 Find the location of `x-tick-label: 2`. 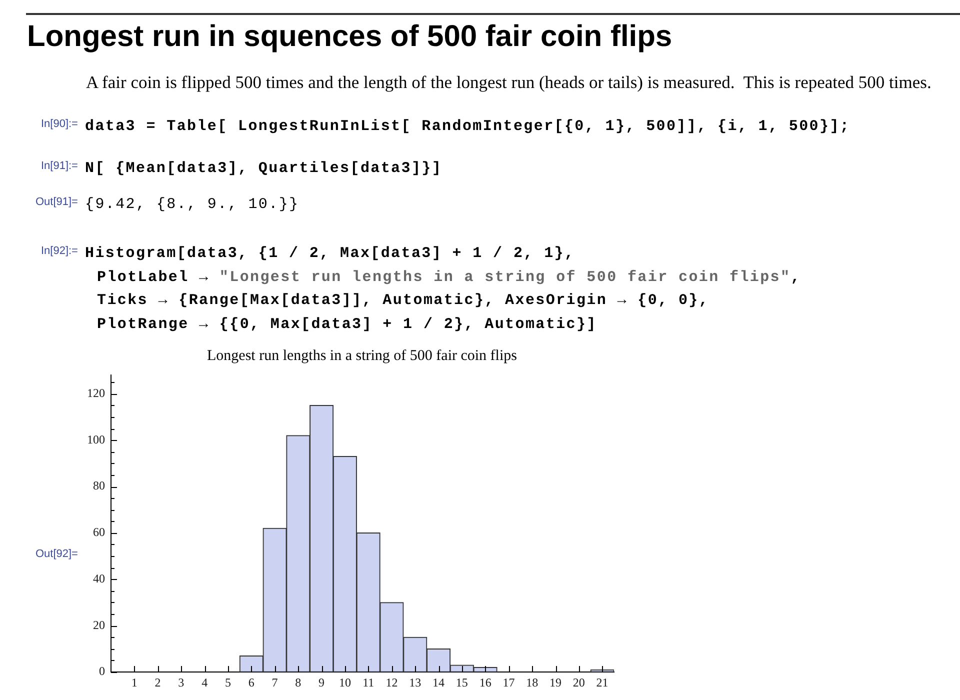

x-tick-label: 2 is located at coordinates (157, 682).